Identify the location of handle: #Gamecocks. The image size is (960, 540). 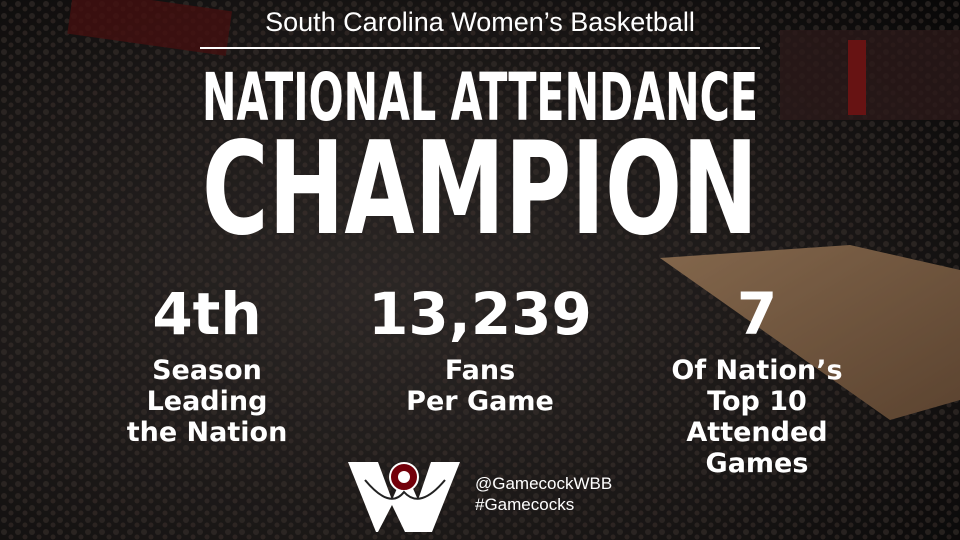
(524, 504).